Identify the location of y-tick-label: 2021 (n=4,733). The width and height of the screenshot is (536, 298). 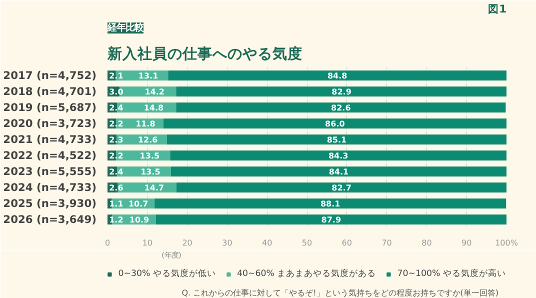
(50, 139).